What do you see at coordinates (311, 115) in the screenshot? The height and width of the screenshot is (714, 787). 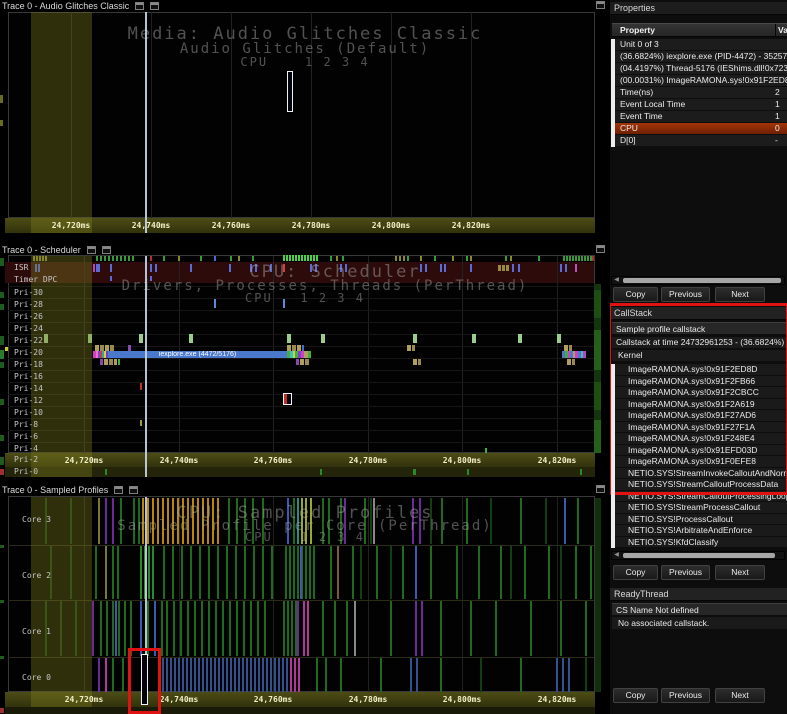 I see `gridline` at bounding box center [311, 115].